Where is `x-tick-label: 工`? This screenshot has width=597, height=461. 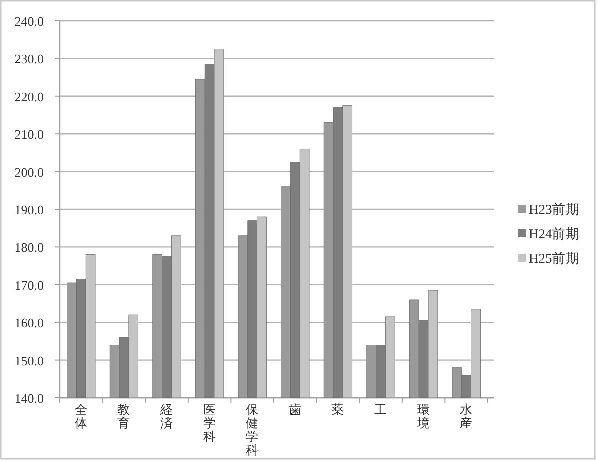 x-tick-label: 工 is located at coordinates (381, 410).